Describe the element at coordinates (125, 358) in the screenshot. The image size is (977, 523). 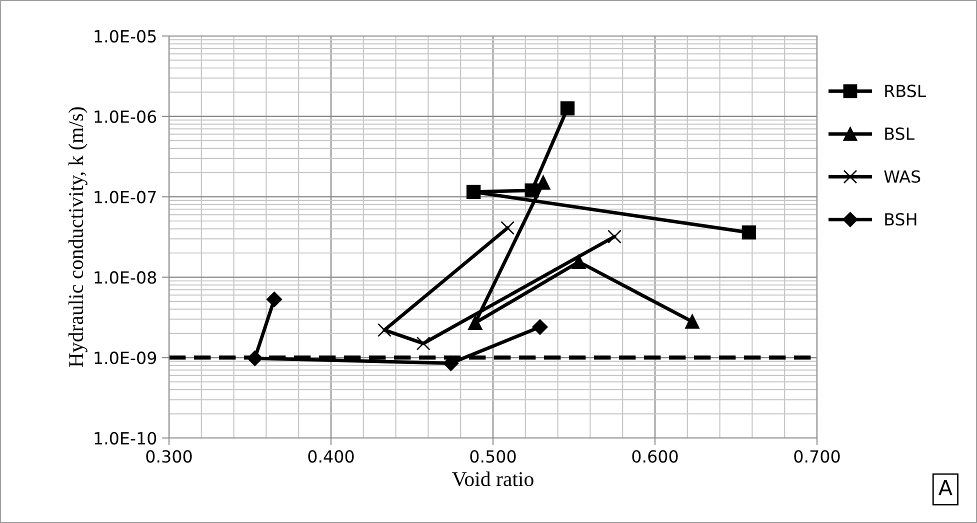
I see `y-tick-label: 1.0E-09` at that location.